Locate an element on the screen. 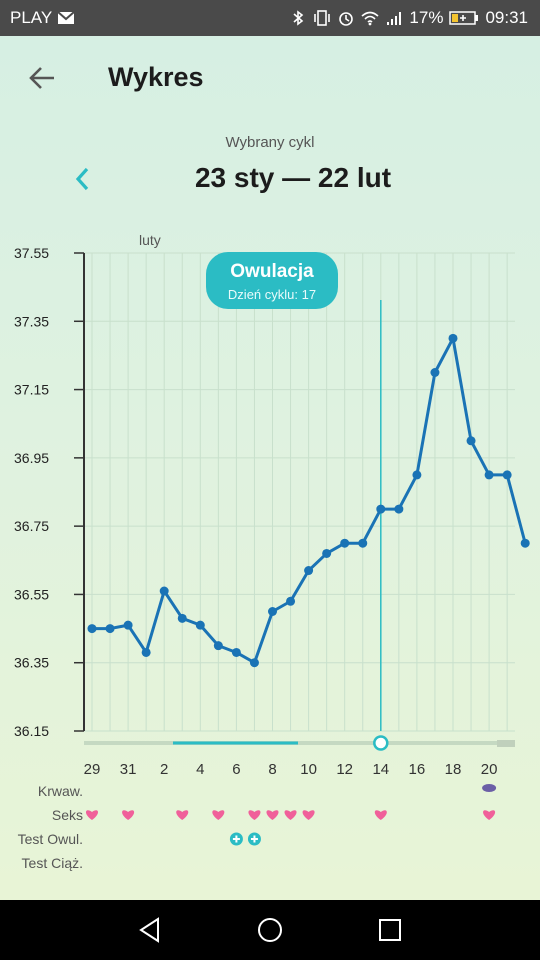 The width and height of the screenshot is (540, 960). home-circle-icon is located at coordinates (270, 930).